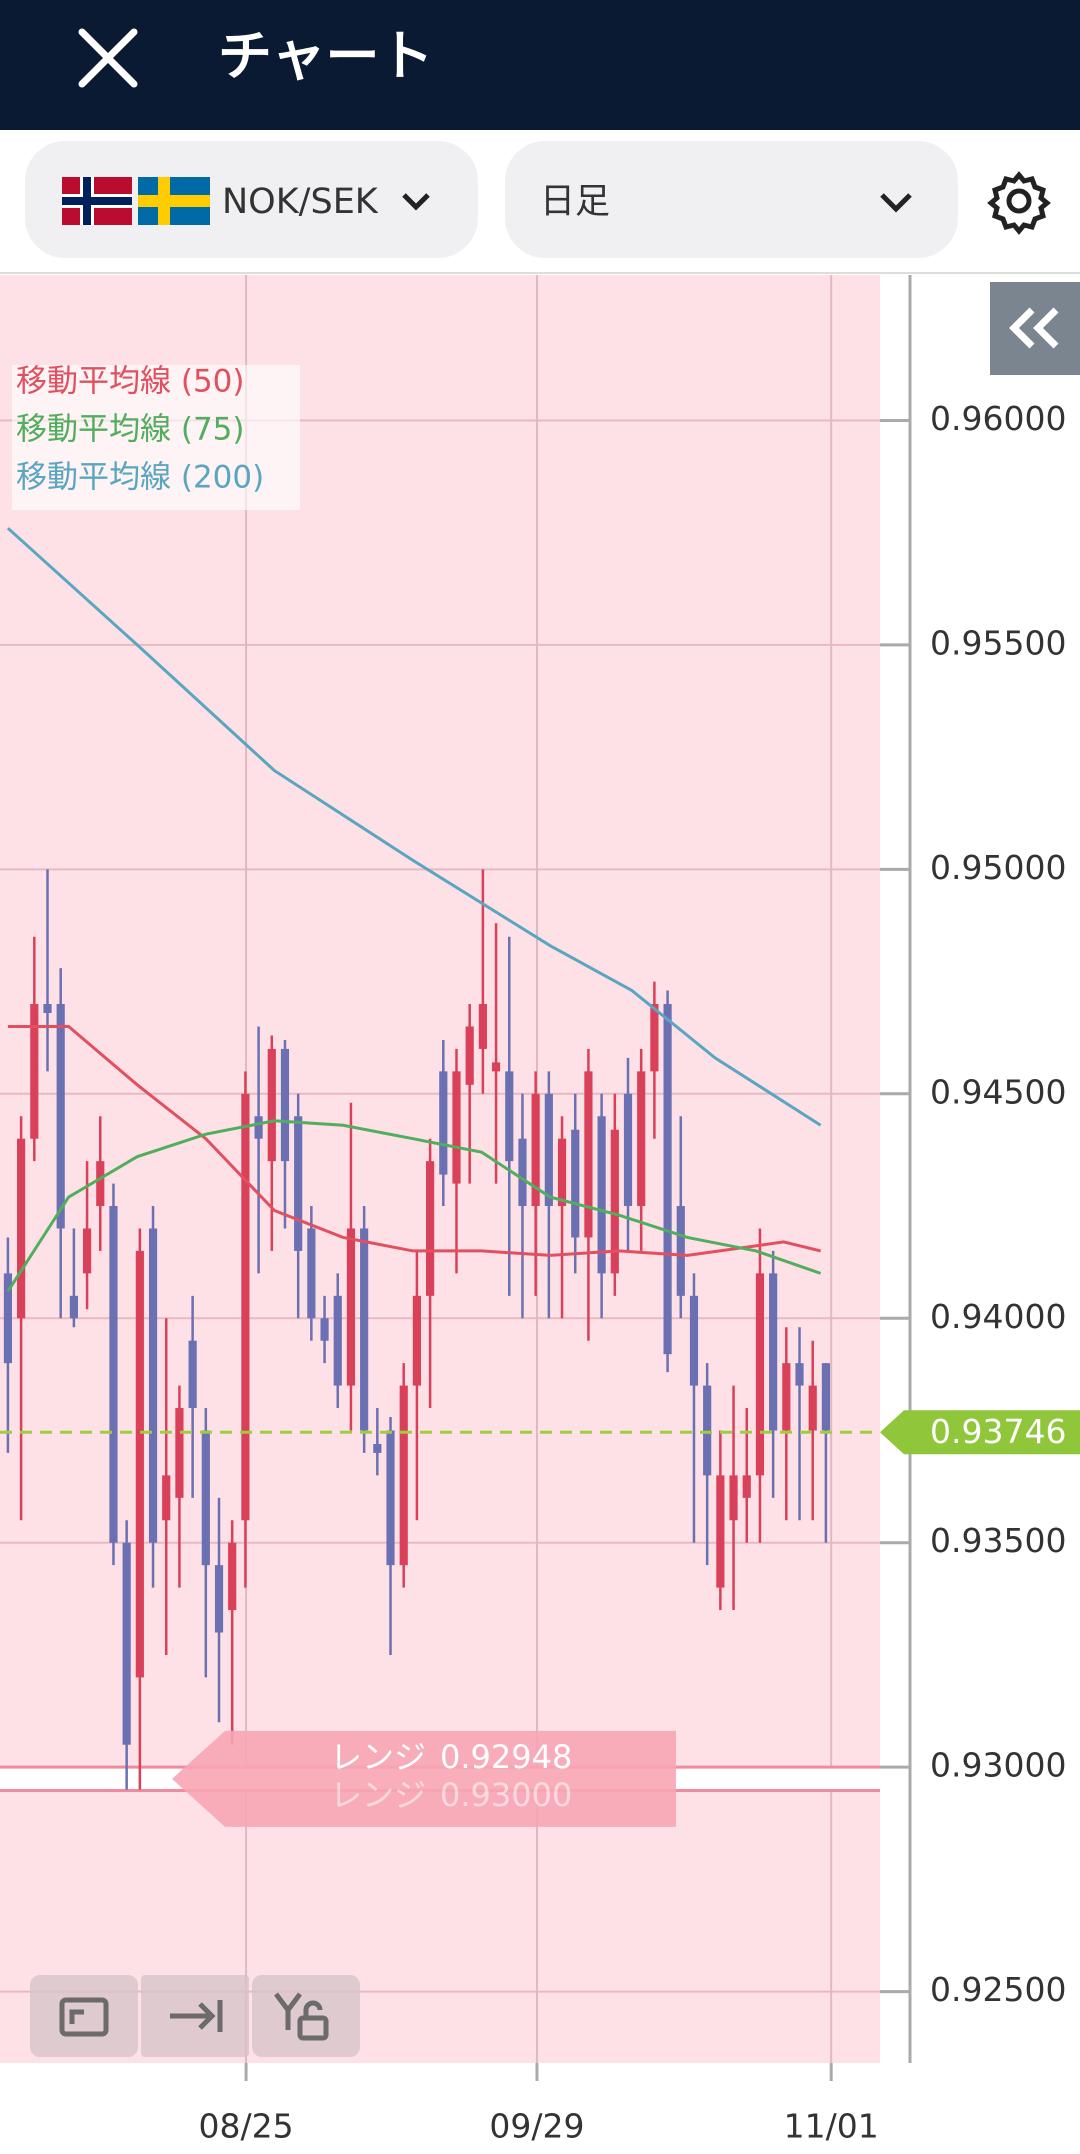  I want to click on range-label: レンジ 0.92948, so click(451, 1757).